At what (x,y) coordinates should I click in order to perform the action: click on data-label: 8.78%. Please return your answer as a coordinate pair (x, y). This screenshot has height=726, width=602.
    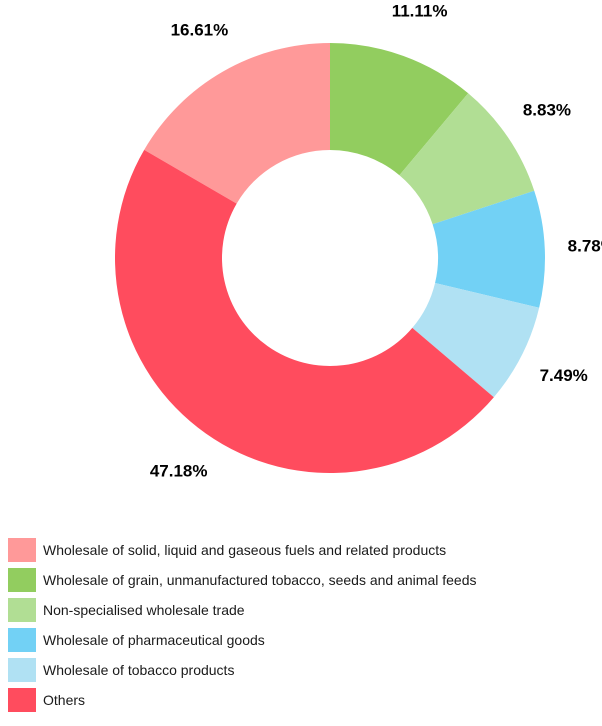
    Looking at the image, I should click on (585, 245).